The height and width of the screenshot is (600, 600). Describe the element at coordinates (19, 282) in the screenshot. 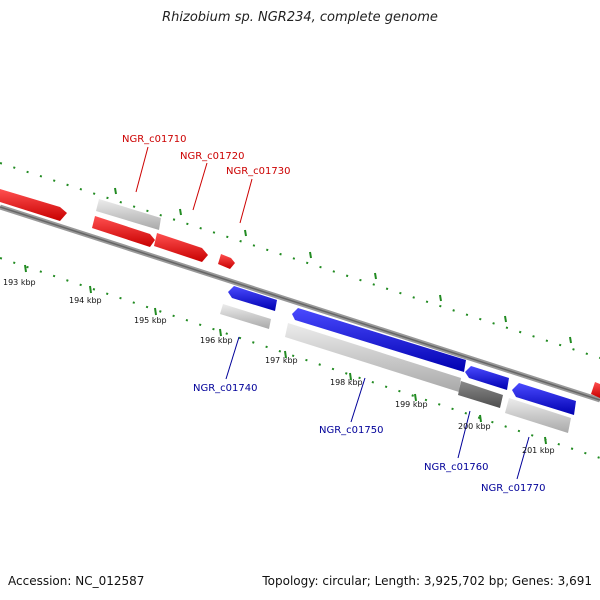

I see `scale-label-193: 193 kbp` at that location.